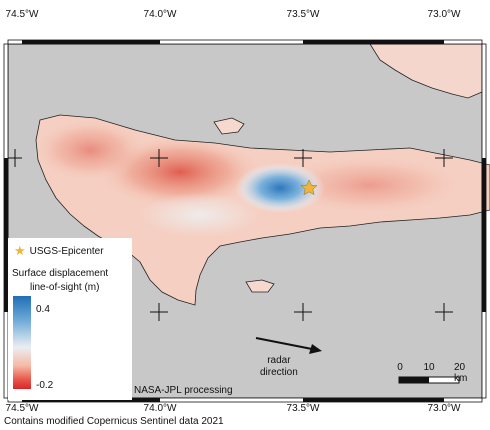  What do you see at coordinates (160, 408) in the screenshot?
I see `bottom-lon-label-2: 74.0°W` at bounding box center [160, 408].